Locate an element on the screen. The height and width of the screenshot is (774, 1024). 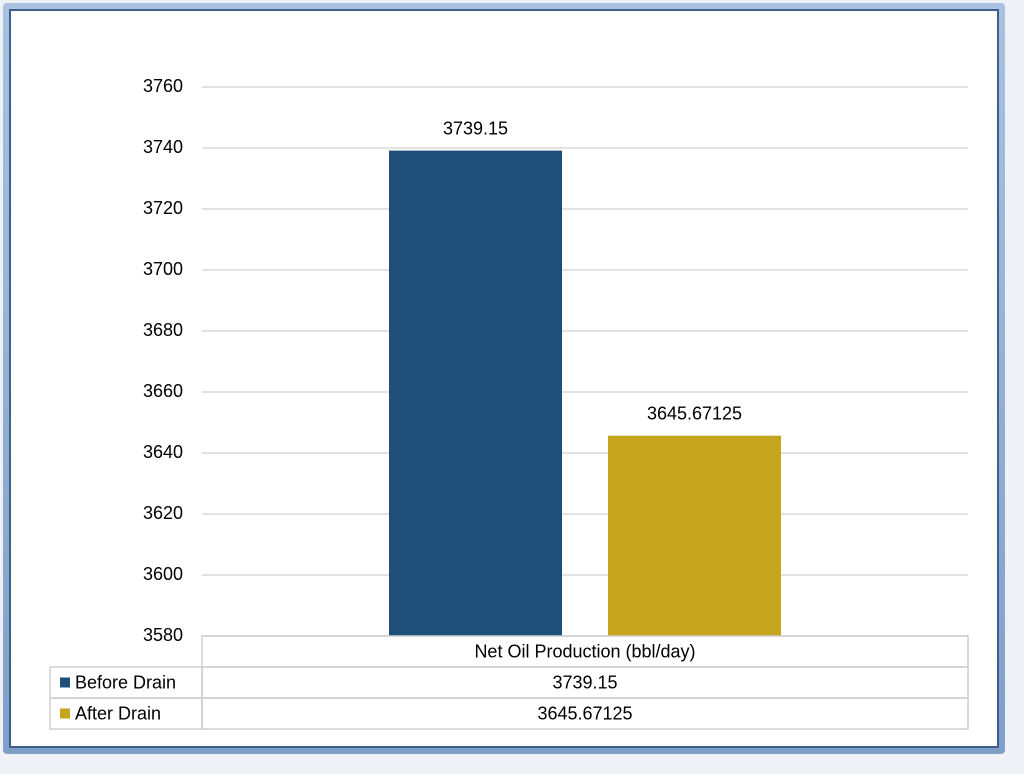
legend-label: Before Drain is located at coordinates (125, 682).